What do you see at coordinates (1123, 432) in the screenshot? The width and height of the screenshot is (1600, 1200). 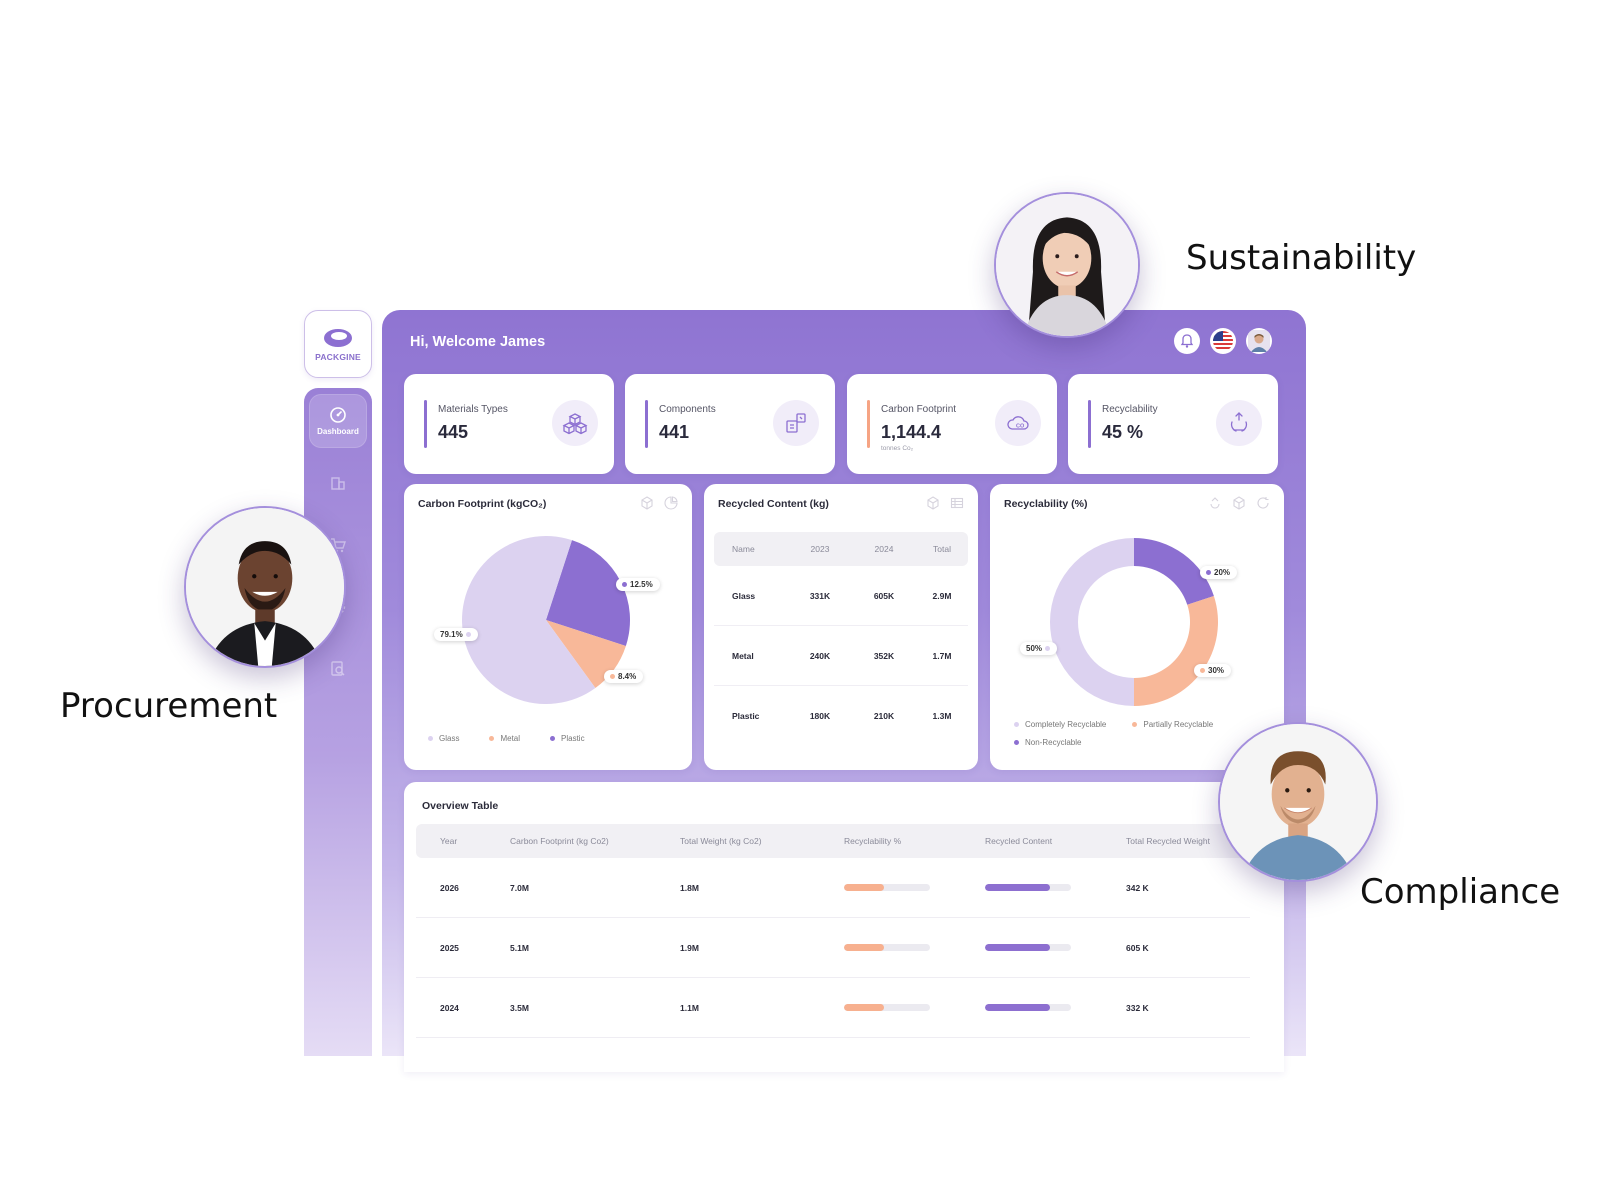 I see `stat-value: 45 %` at bounding box center [1123, 432].